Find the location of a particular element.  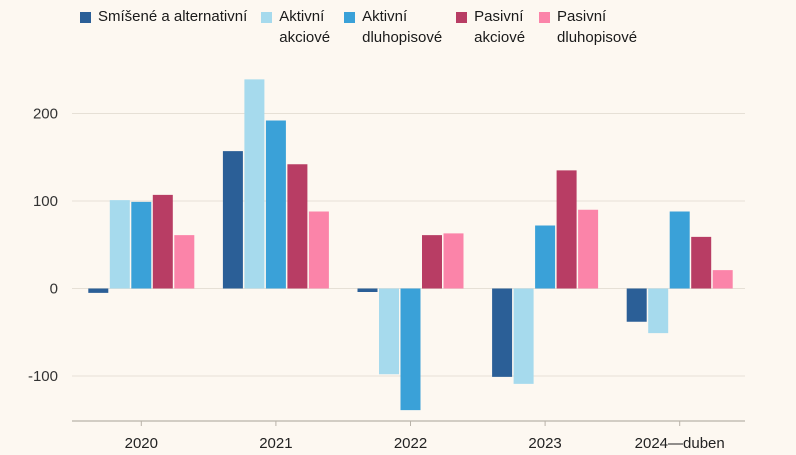

x-axis: 2020 2021 2022 2023 2024—duben is located at coordinates (408, 436).